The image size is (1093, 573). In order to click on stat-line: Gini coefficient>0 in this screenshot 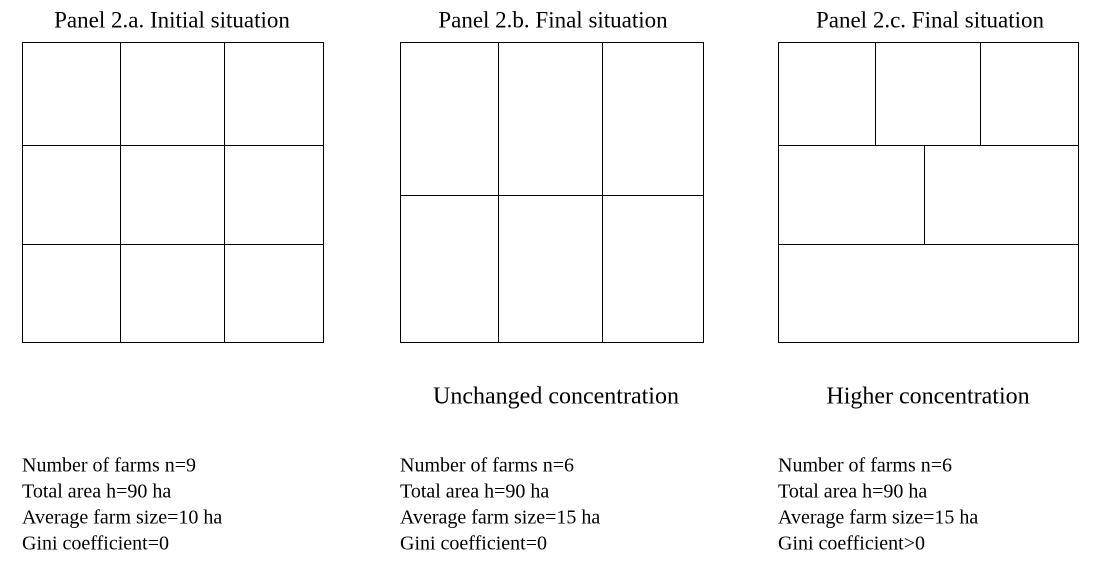, I will do `click(851, 544)`.